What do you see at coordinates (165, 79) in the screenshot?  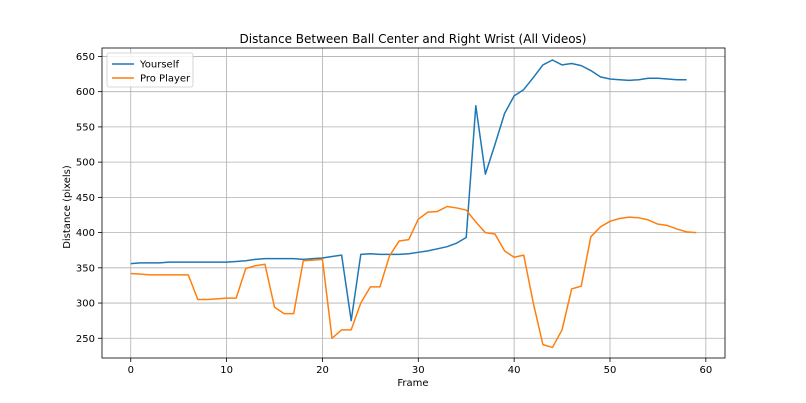 I see `legend-label-1: Pro Player` at bounding box center [165, 79].